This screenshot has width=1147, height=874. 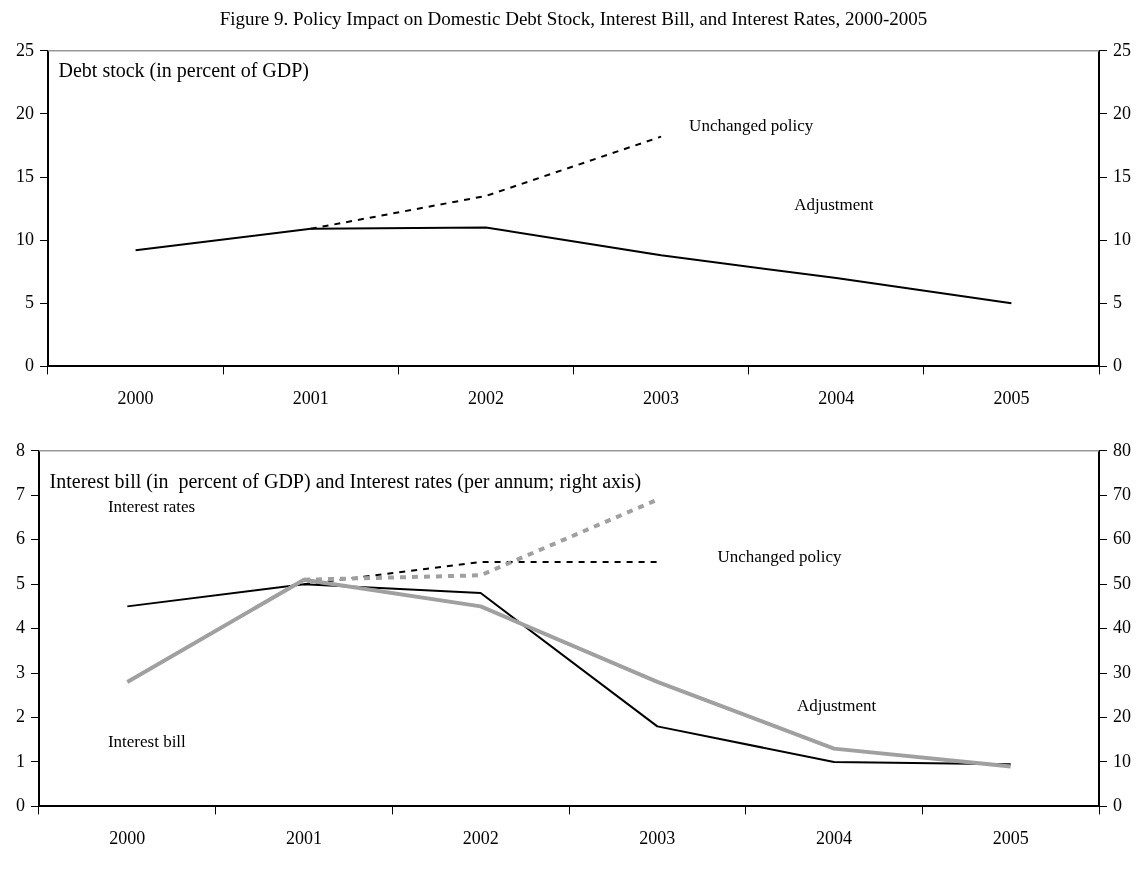 I want to click on annotation: Interest rates, so click(x=151, y=507).